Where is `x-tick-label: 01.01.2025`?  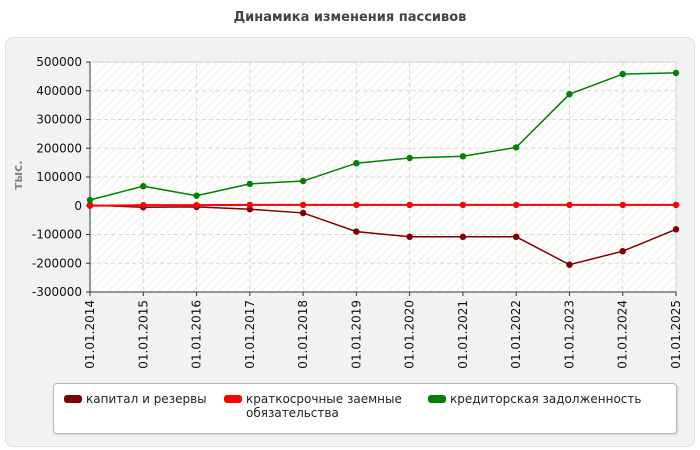
x-tick-label: 01.01.2025 is located at coordinates (676, 334).